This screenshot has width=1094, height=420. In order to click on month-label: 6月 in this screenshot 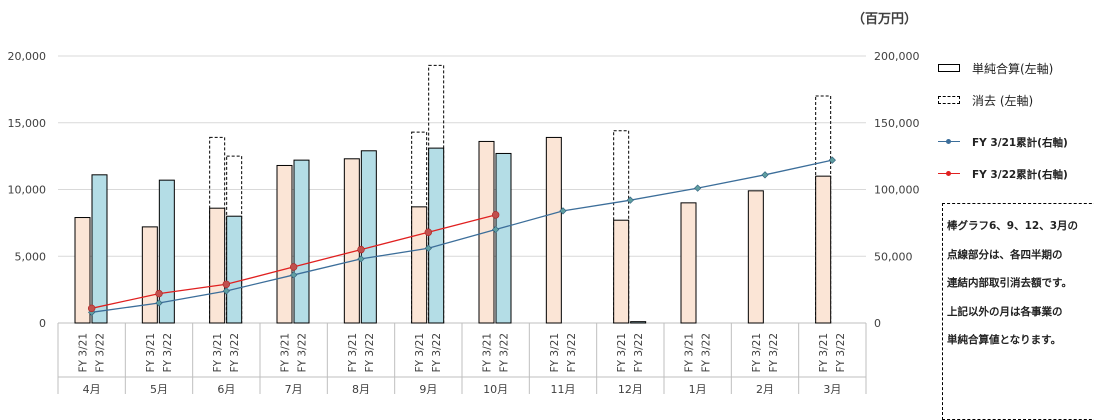, I will do `click(226, 388)`.